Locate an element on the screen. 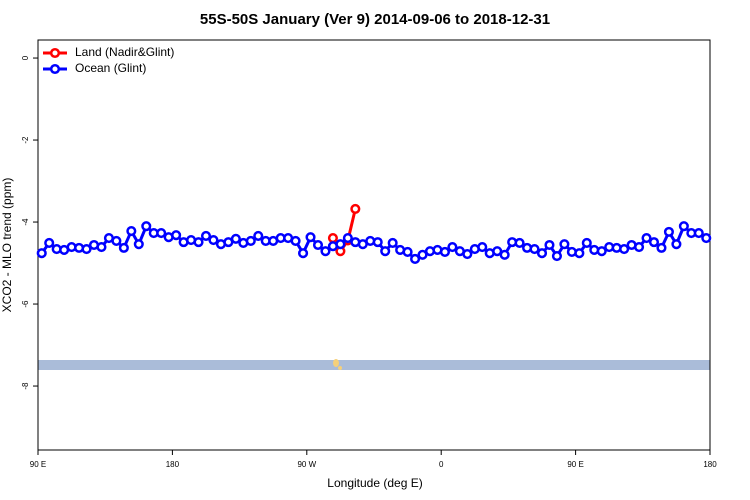 Image resolution: width=750 pixels, height=500 pixels. legend-label: Ocean (Glint) is located at coordinates (110, 68).